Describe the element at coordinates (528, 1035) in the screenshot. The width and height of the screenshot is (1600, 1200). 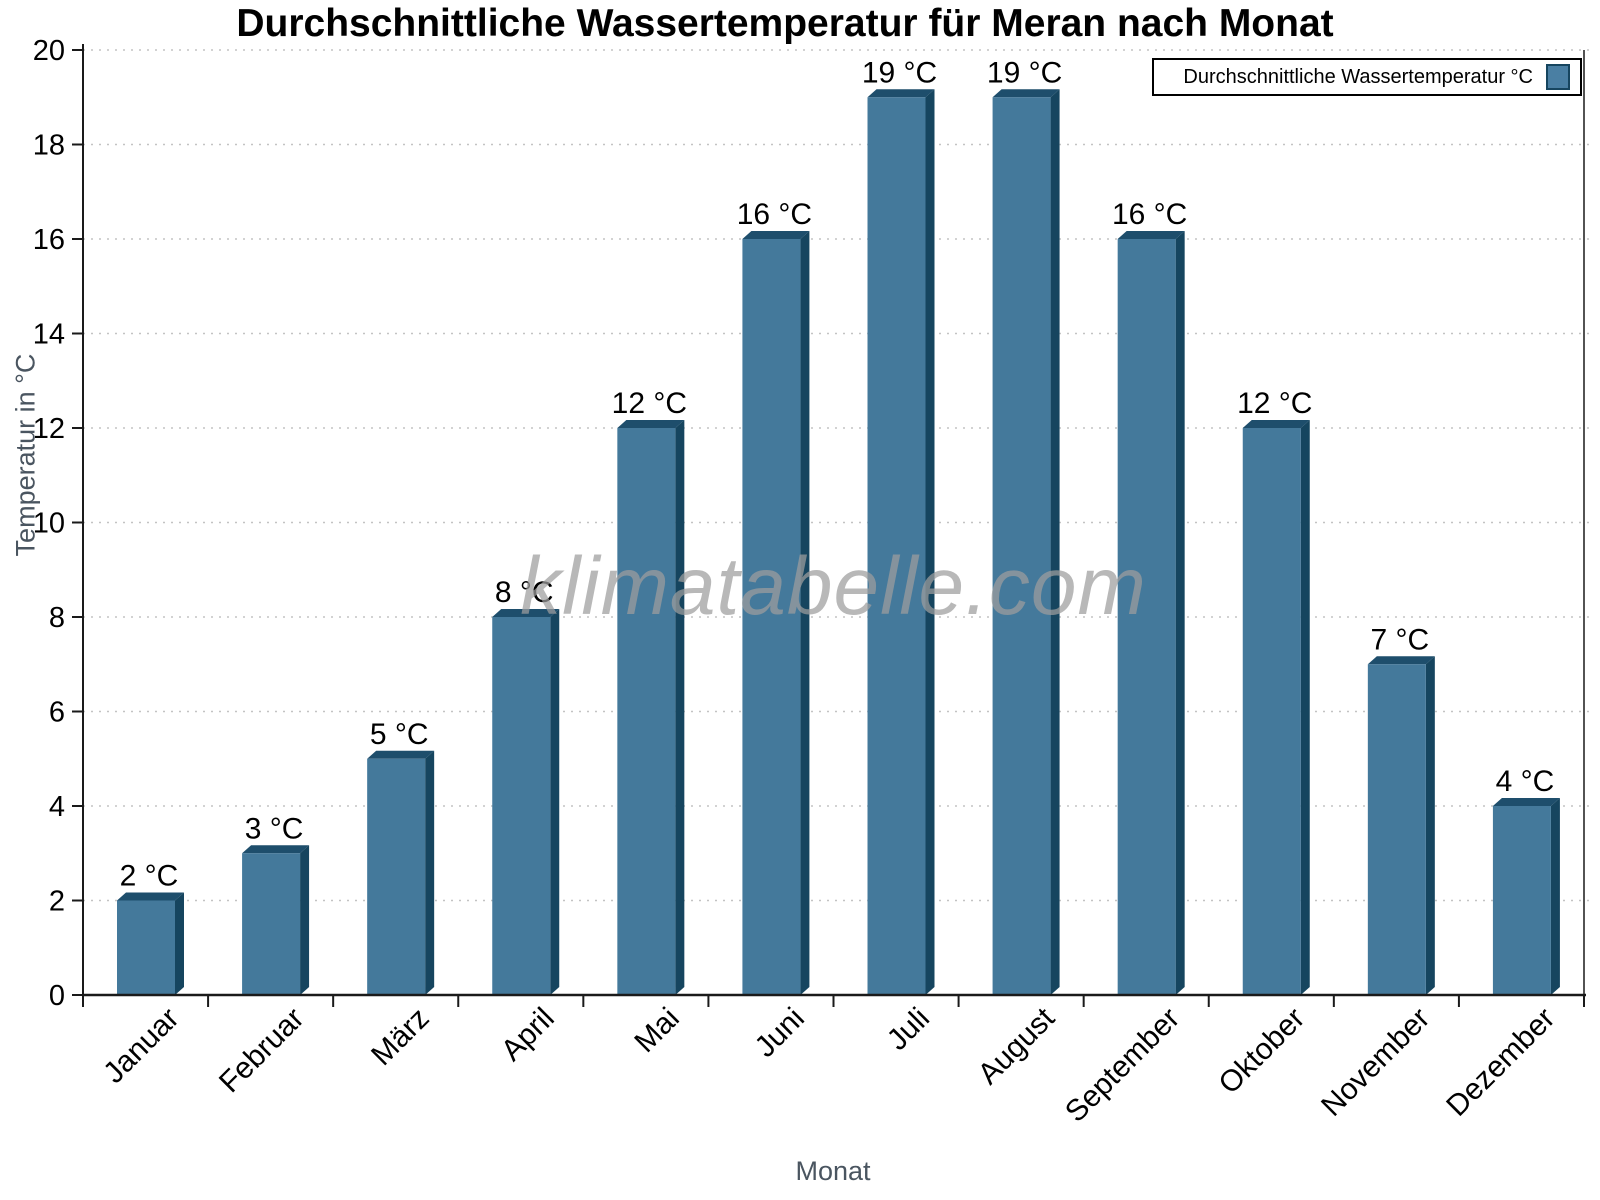
I see `x-tick-label-april: April` at that location.